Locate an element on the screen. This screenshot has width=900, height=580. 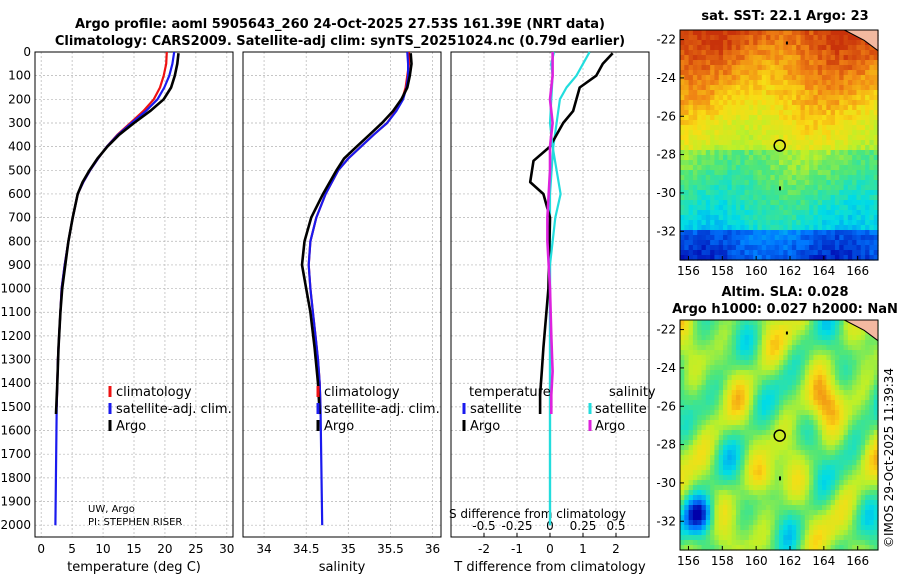
map-lon-label: 164 is located at coordinates (823, 561).